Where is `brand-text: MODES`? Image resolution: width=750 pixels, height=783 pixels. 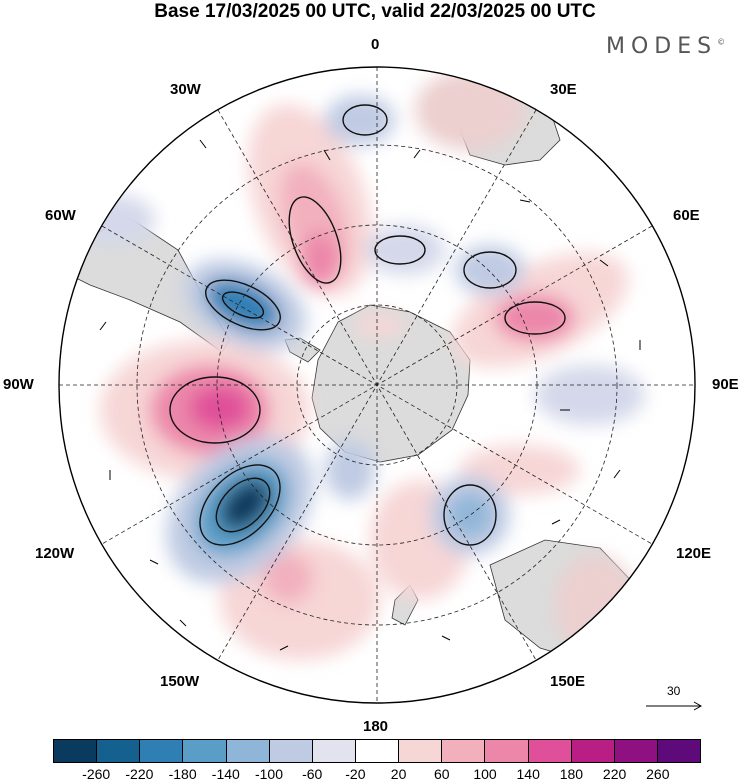 brand-text: MODES is located at coordinates (662, 46).